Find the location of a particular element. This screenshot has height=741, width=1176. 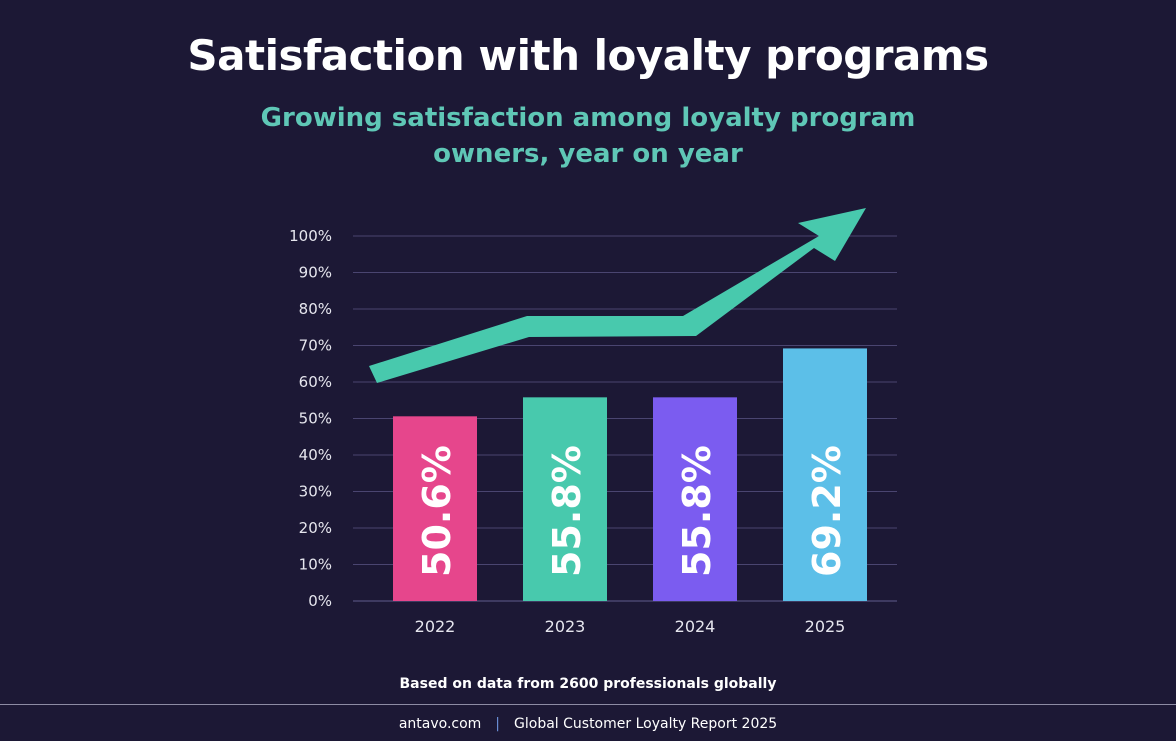

y-tick-label: 100% is located at coordinates (310, 236).